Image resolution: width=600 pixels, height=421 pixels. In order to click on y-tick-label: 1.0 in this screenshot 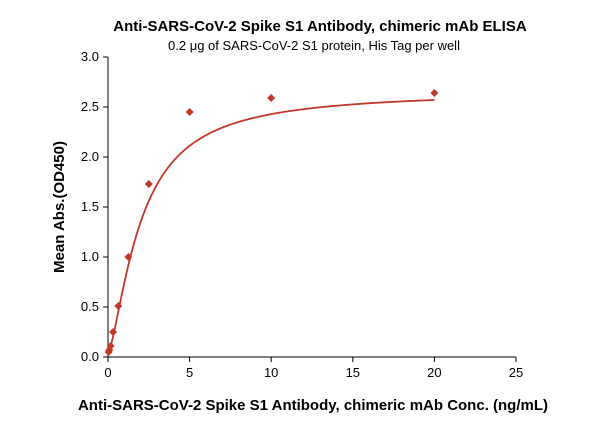, I will do `click(90, 256)`.